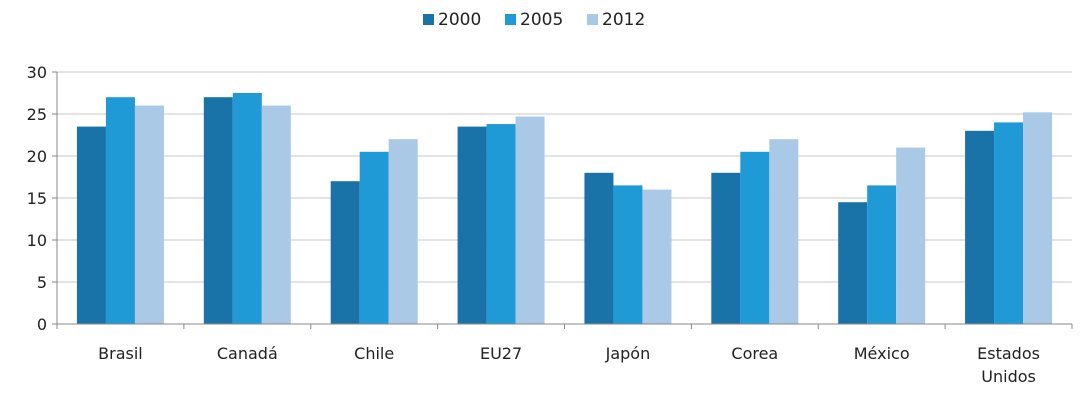 Image resolution: width=1080 pixels, height=395 pixels. Describe the element at coordinates (754, 353) in the screenshot. I see `x-tick-label: Corea` at that location.